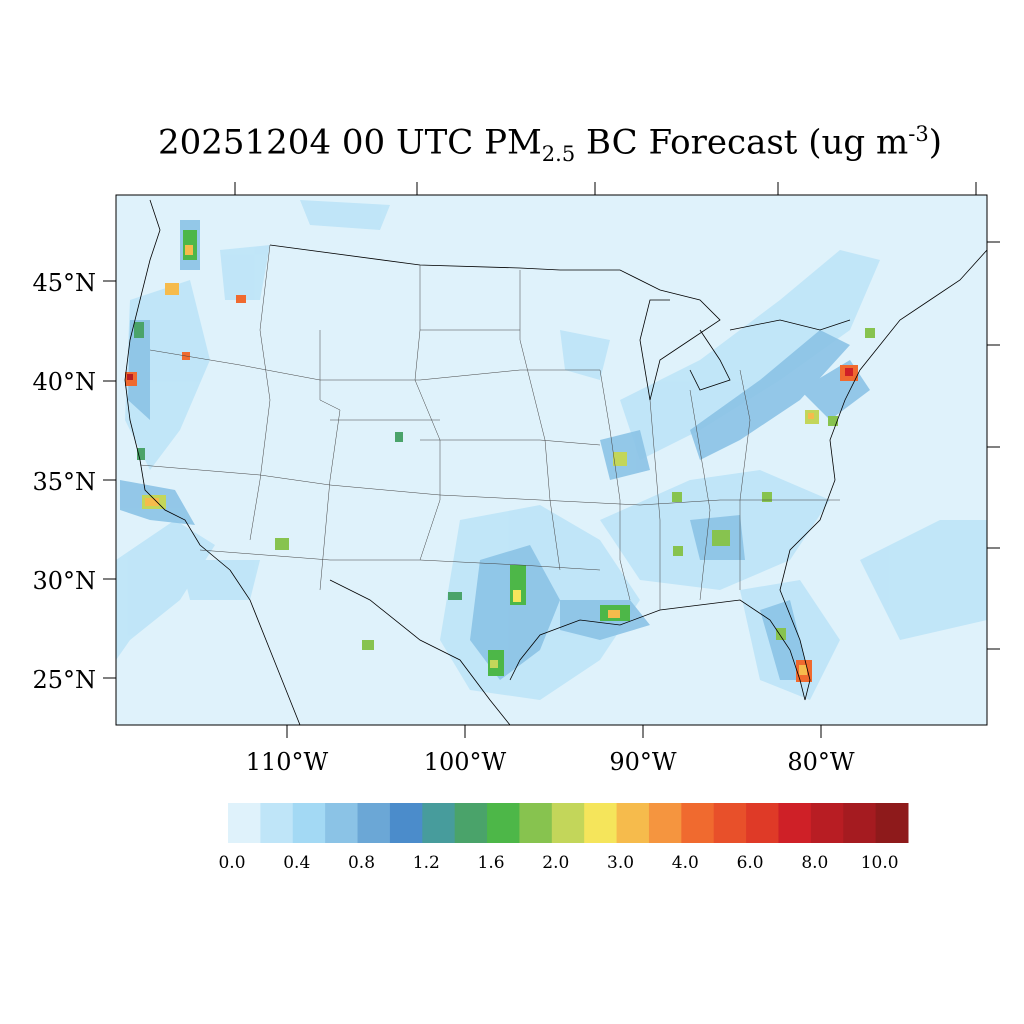 Image resolution: width=1024 pixels, height=1024 pixels. I want to click on colorbar-label: 2.0, so click(555, 863).